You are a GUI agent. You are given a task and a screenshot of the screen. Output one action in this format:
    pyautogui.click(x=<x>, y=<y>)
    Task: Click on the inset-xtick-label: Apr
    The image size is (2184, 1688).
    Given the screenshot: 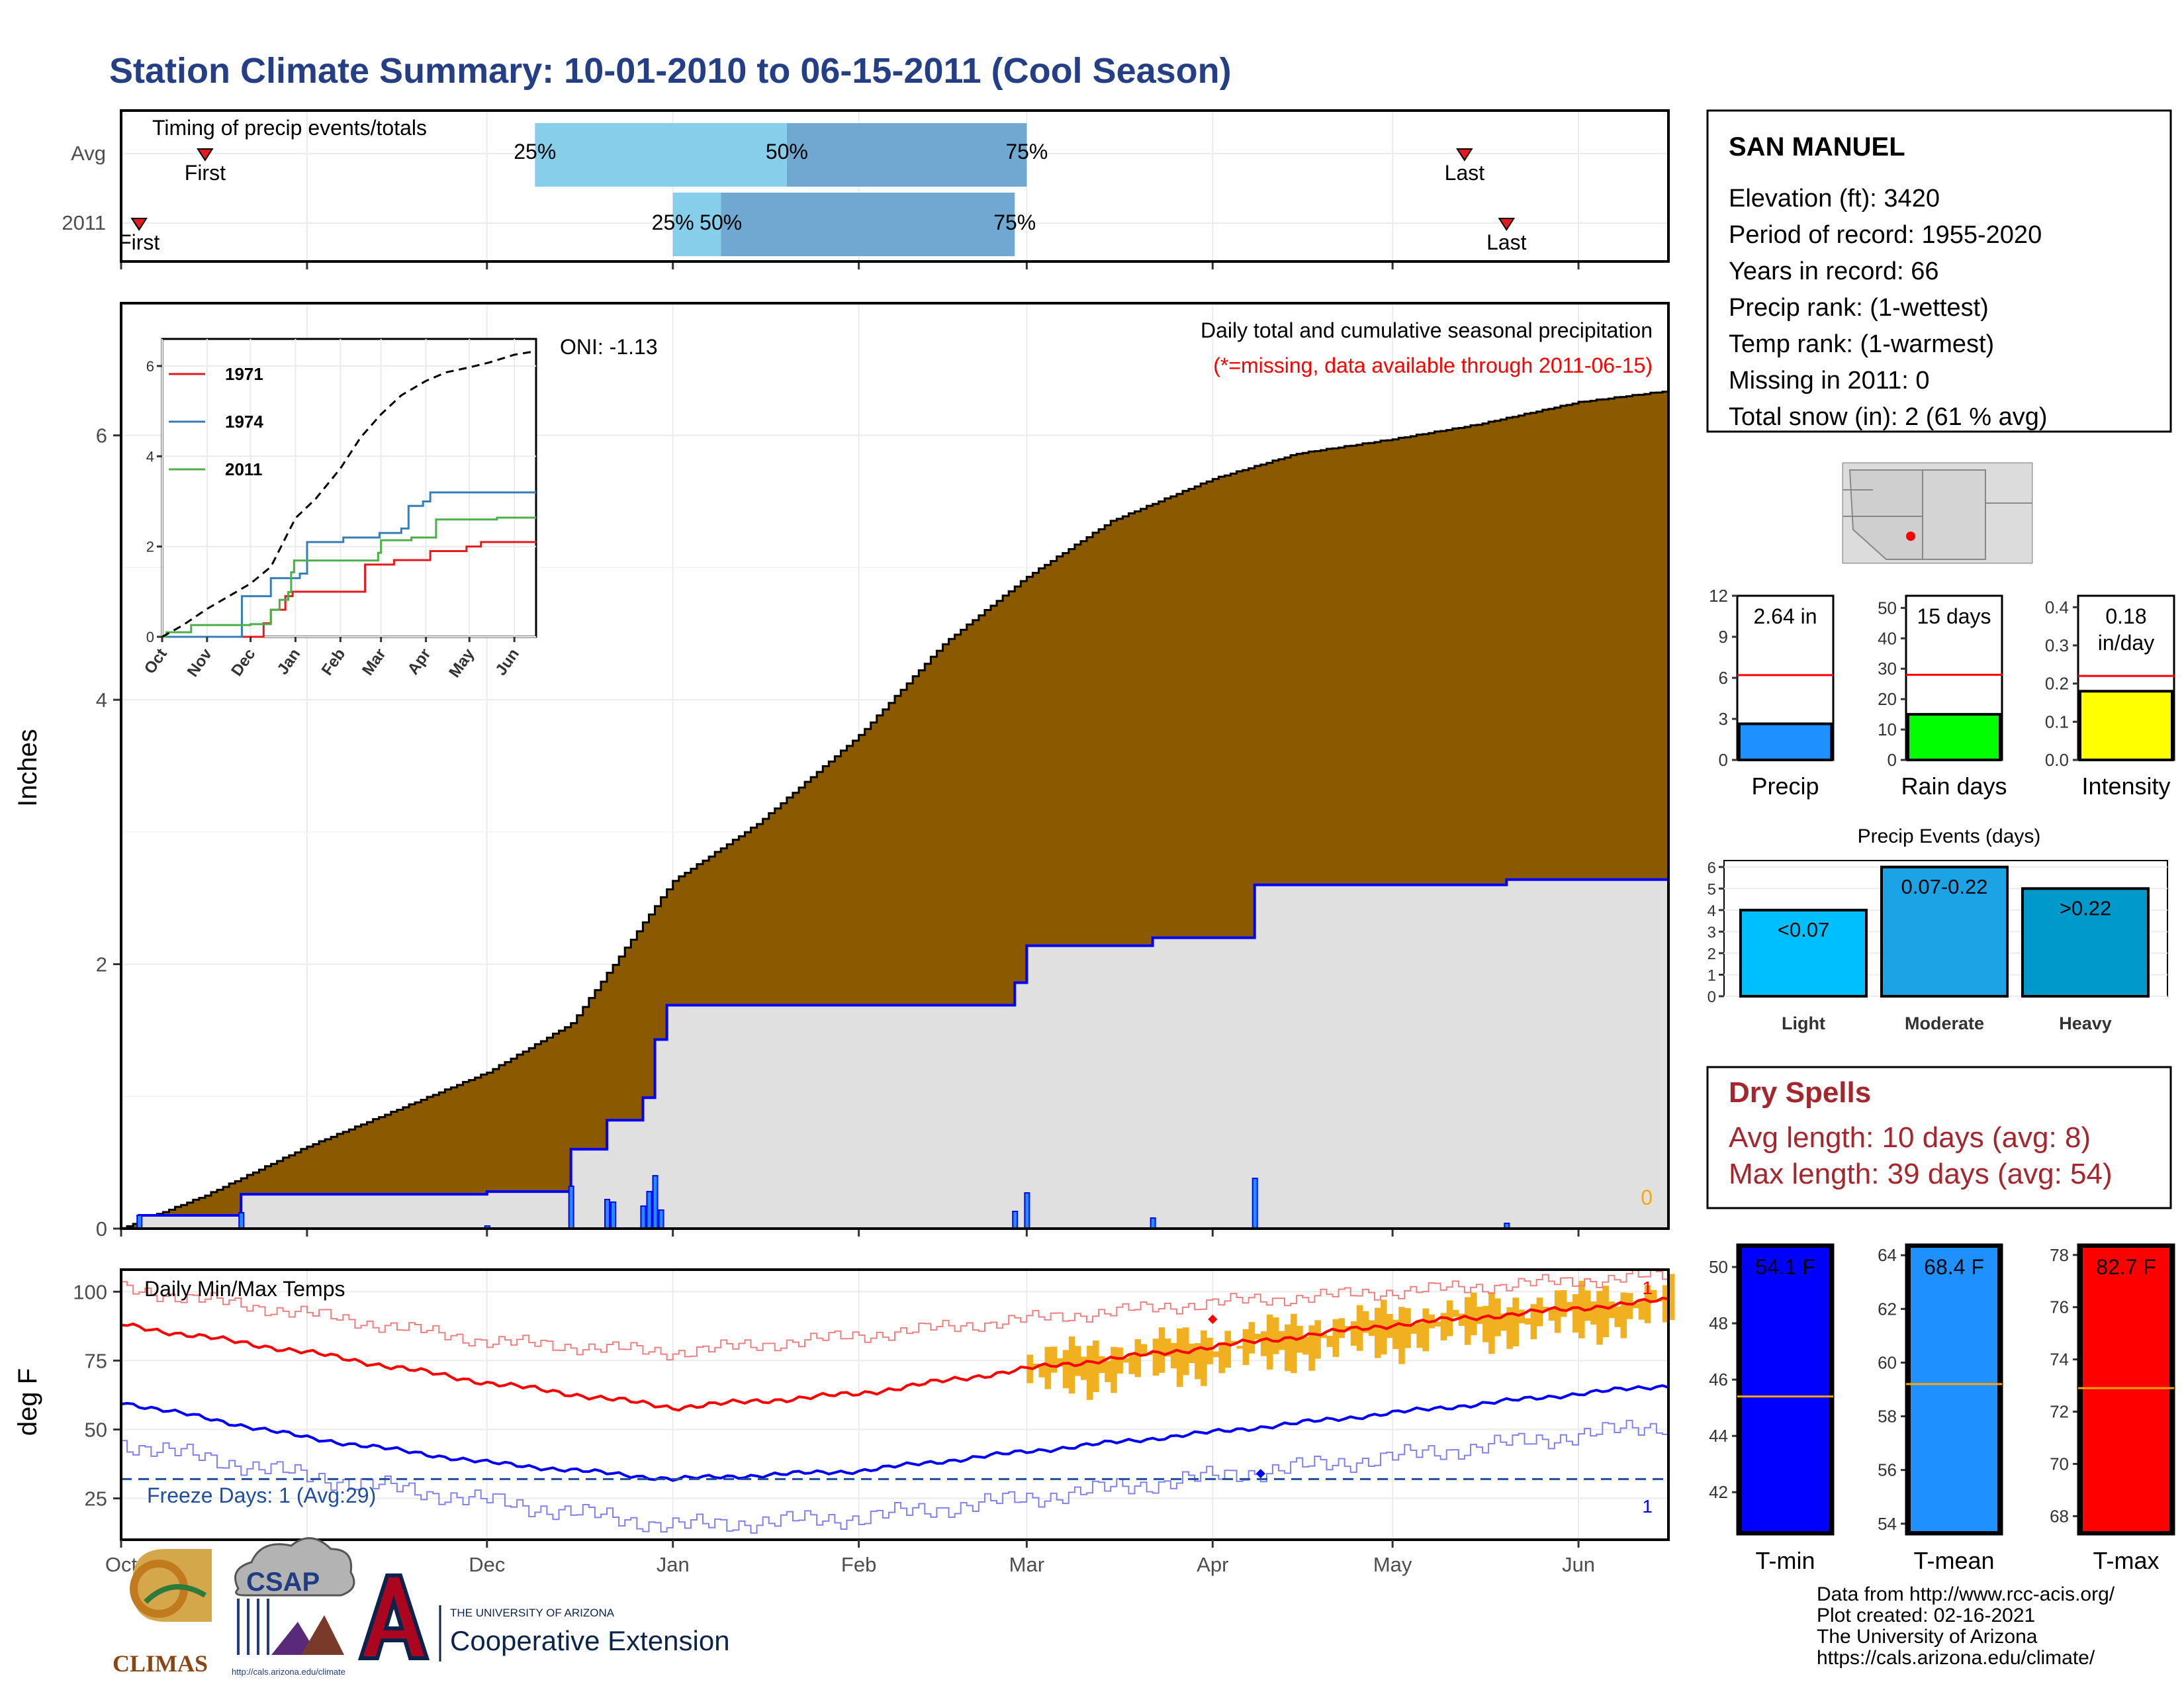 What is the action you would take?
    pyautogui.click(x=419, y=661)
    